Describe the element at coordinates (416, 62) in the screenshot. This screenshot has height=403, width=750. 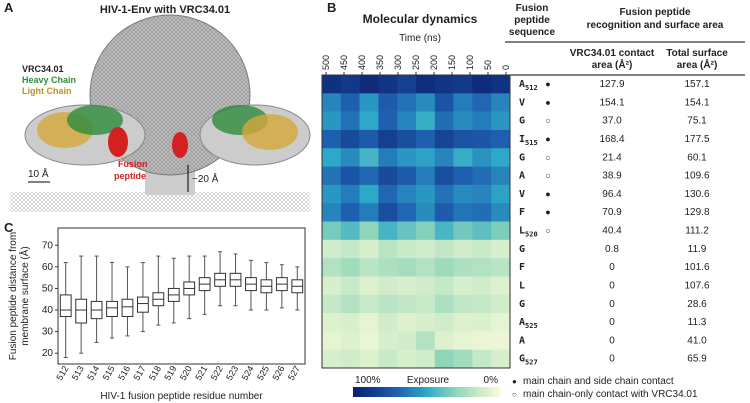
I see `time-tick-label: 250` at that location.